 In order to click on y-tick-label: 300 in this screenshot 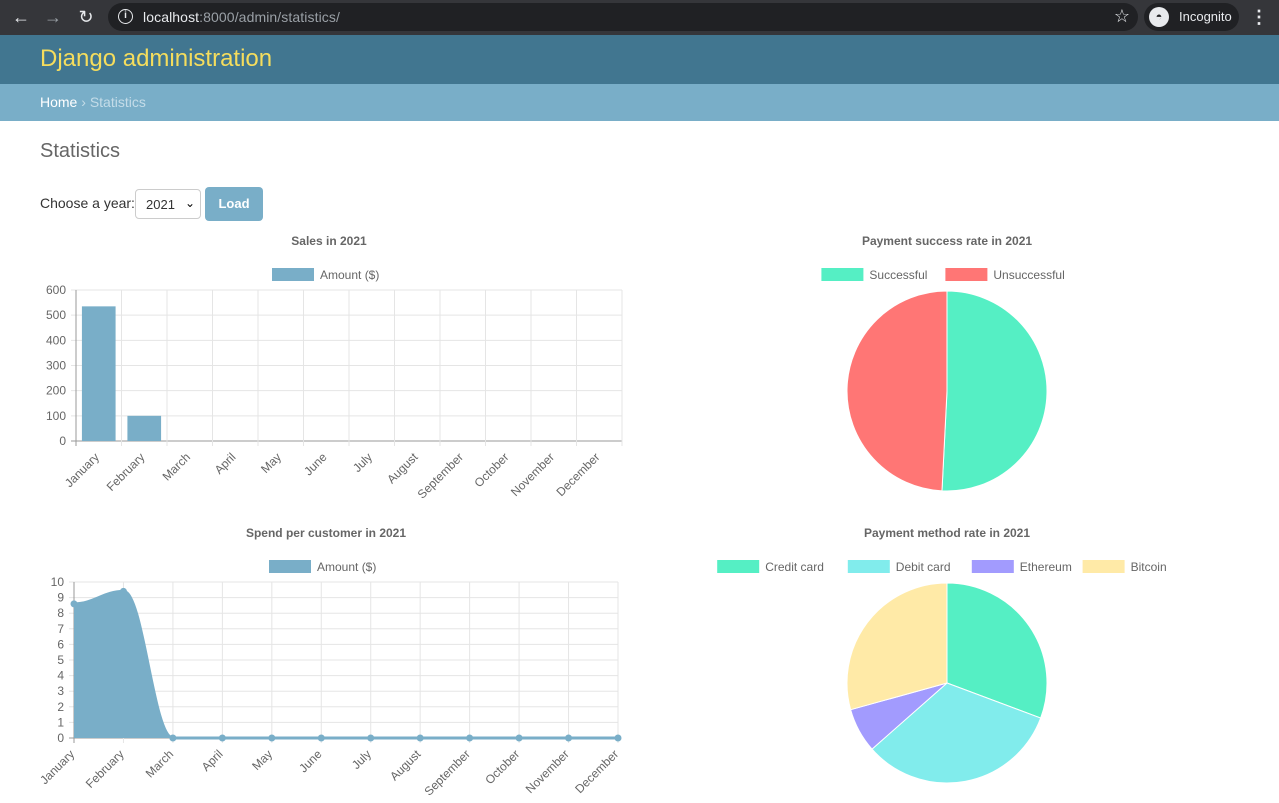, I will do `click(56, 366)`.